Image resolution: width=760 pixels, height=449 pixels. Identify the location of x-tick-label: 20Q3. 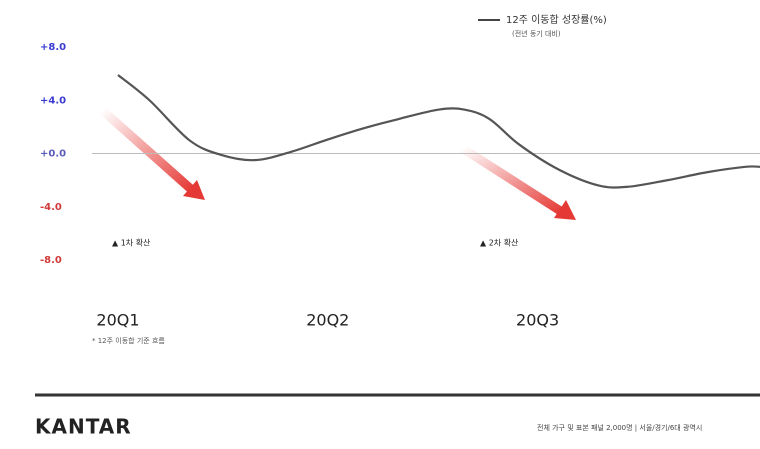
(537, 320).